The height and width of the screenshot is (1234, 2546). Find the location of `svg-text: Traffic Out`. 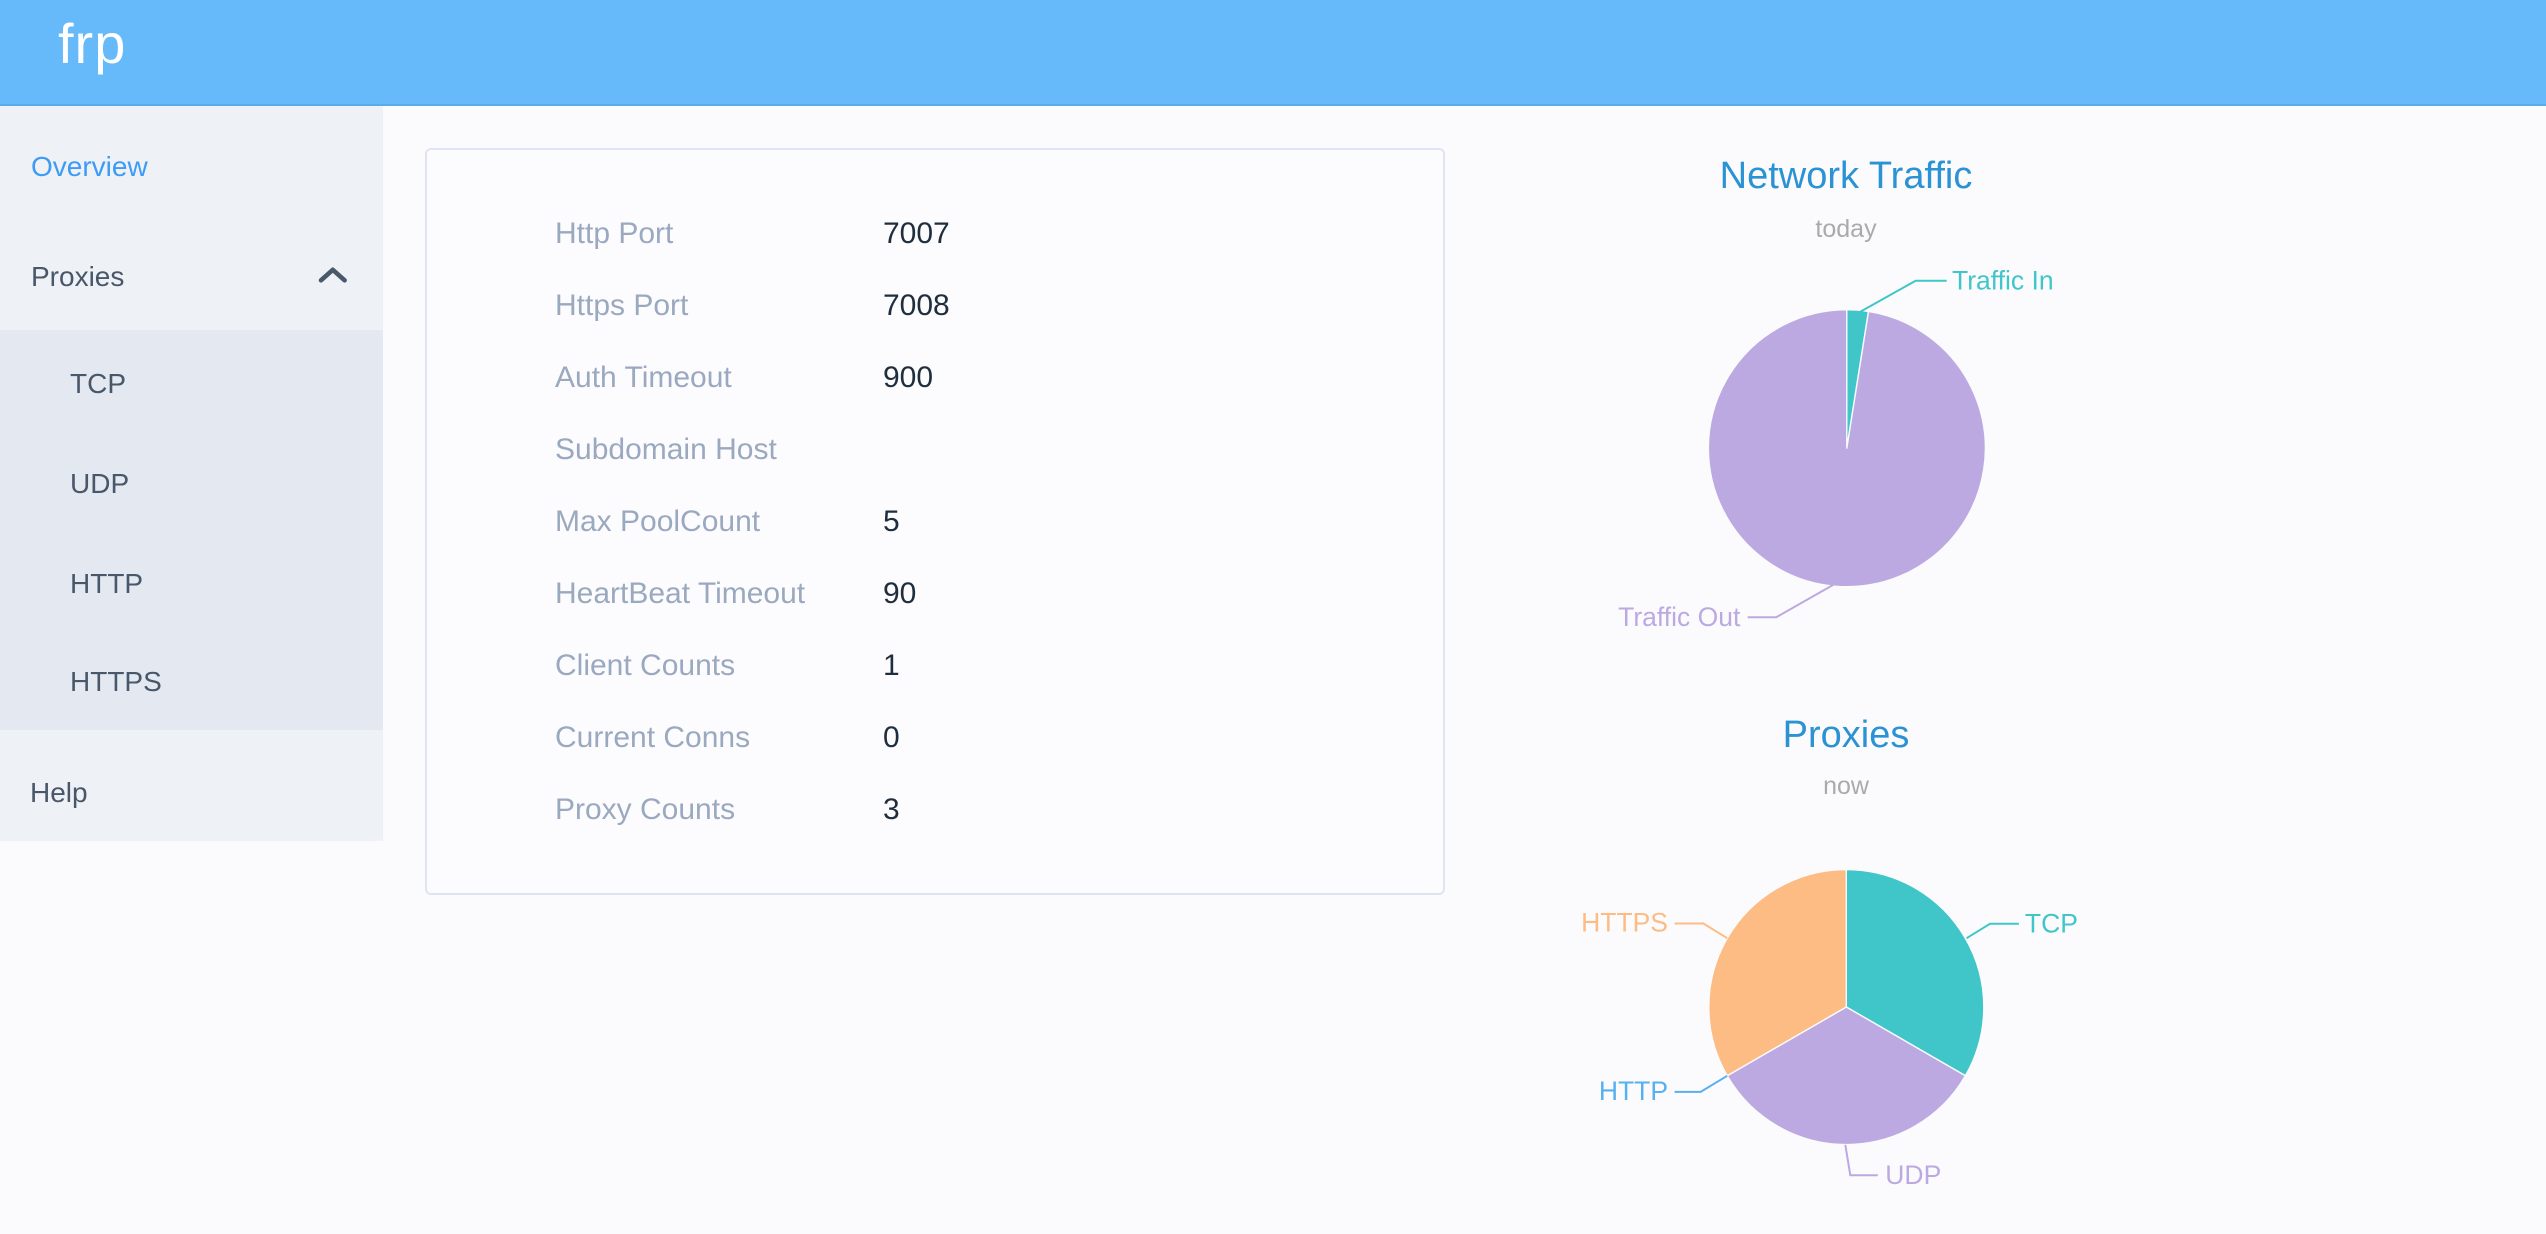

svg-text: Traffic Out is located at coordinates (1679, 617).